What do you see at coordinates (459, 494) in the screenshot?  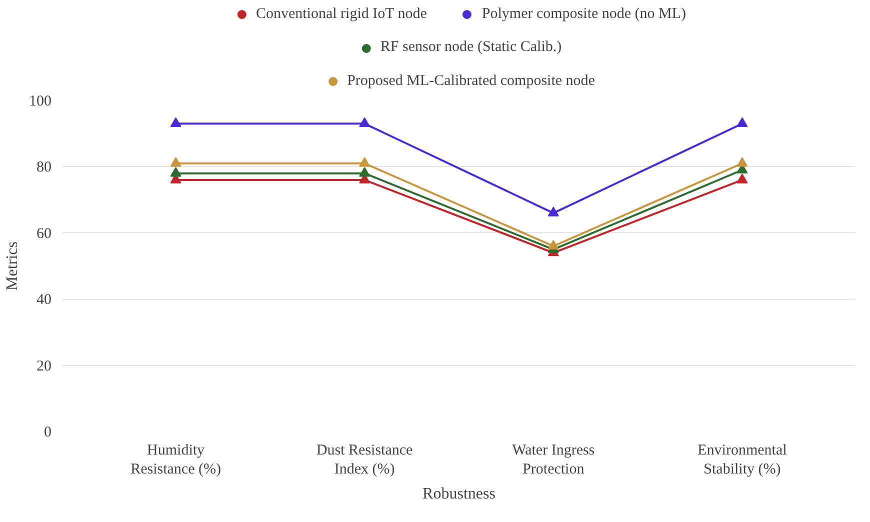 I see `x-axis-title: Robustness` at bounding box center [459, 494].